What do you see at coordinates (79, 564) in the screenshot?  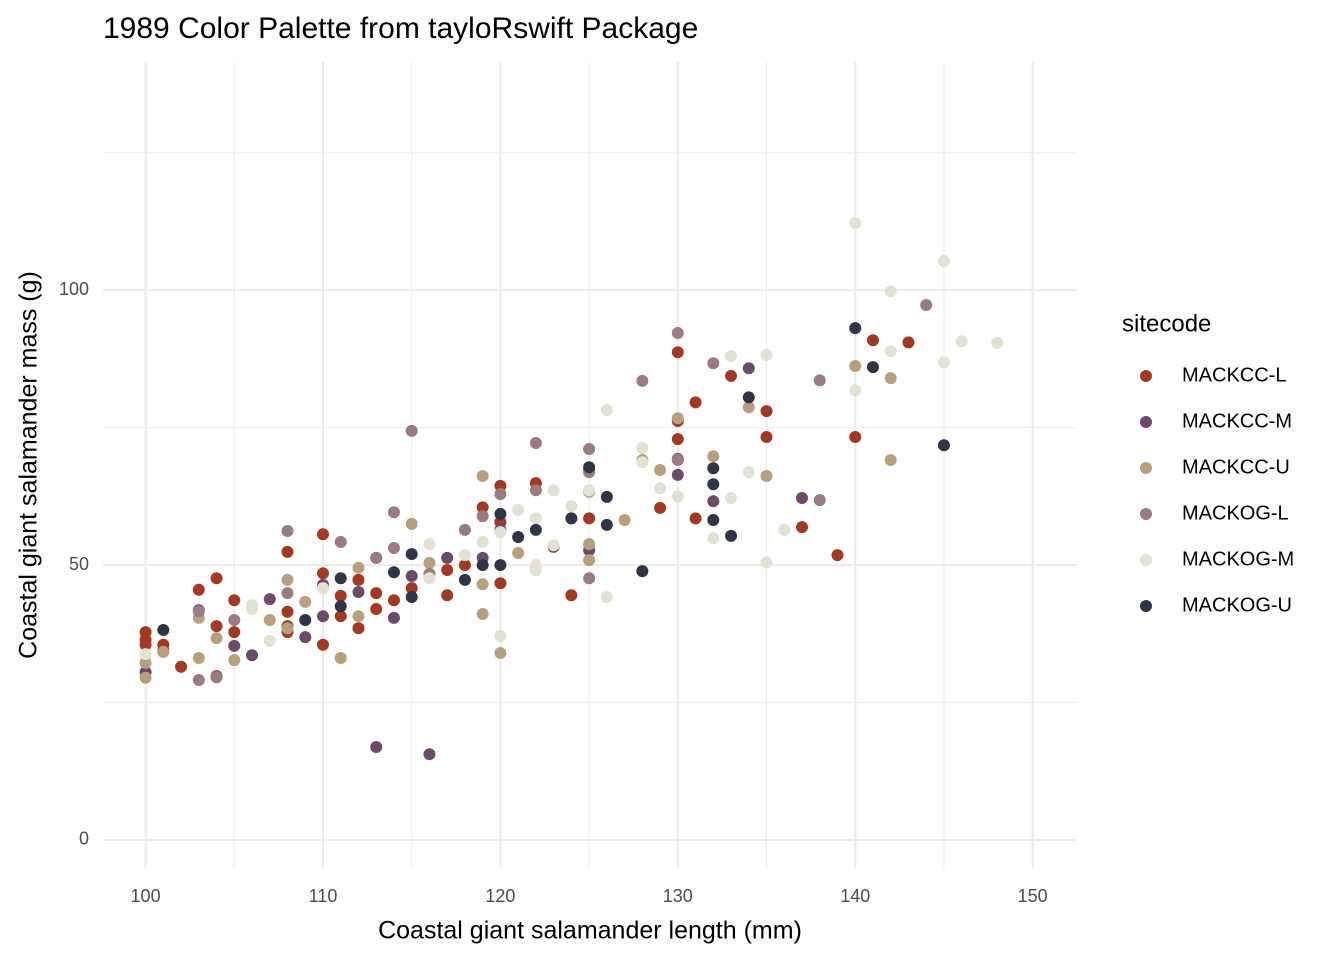 I see `y-tick-label: 50` at bounding box center [79, 564].